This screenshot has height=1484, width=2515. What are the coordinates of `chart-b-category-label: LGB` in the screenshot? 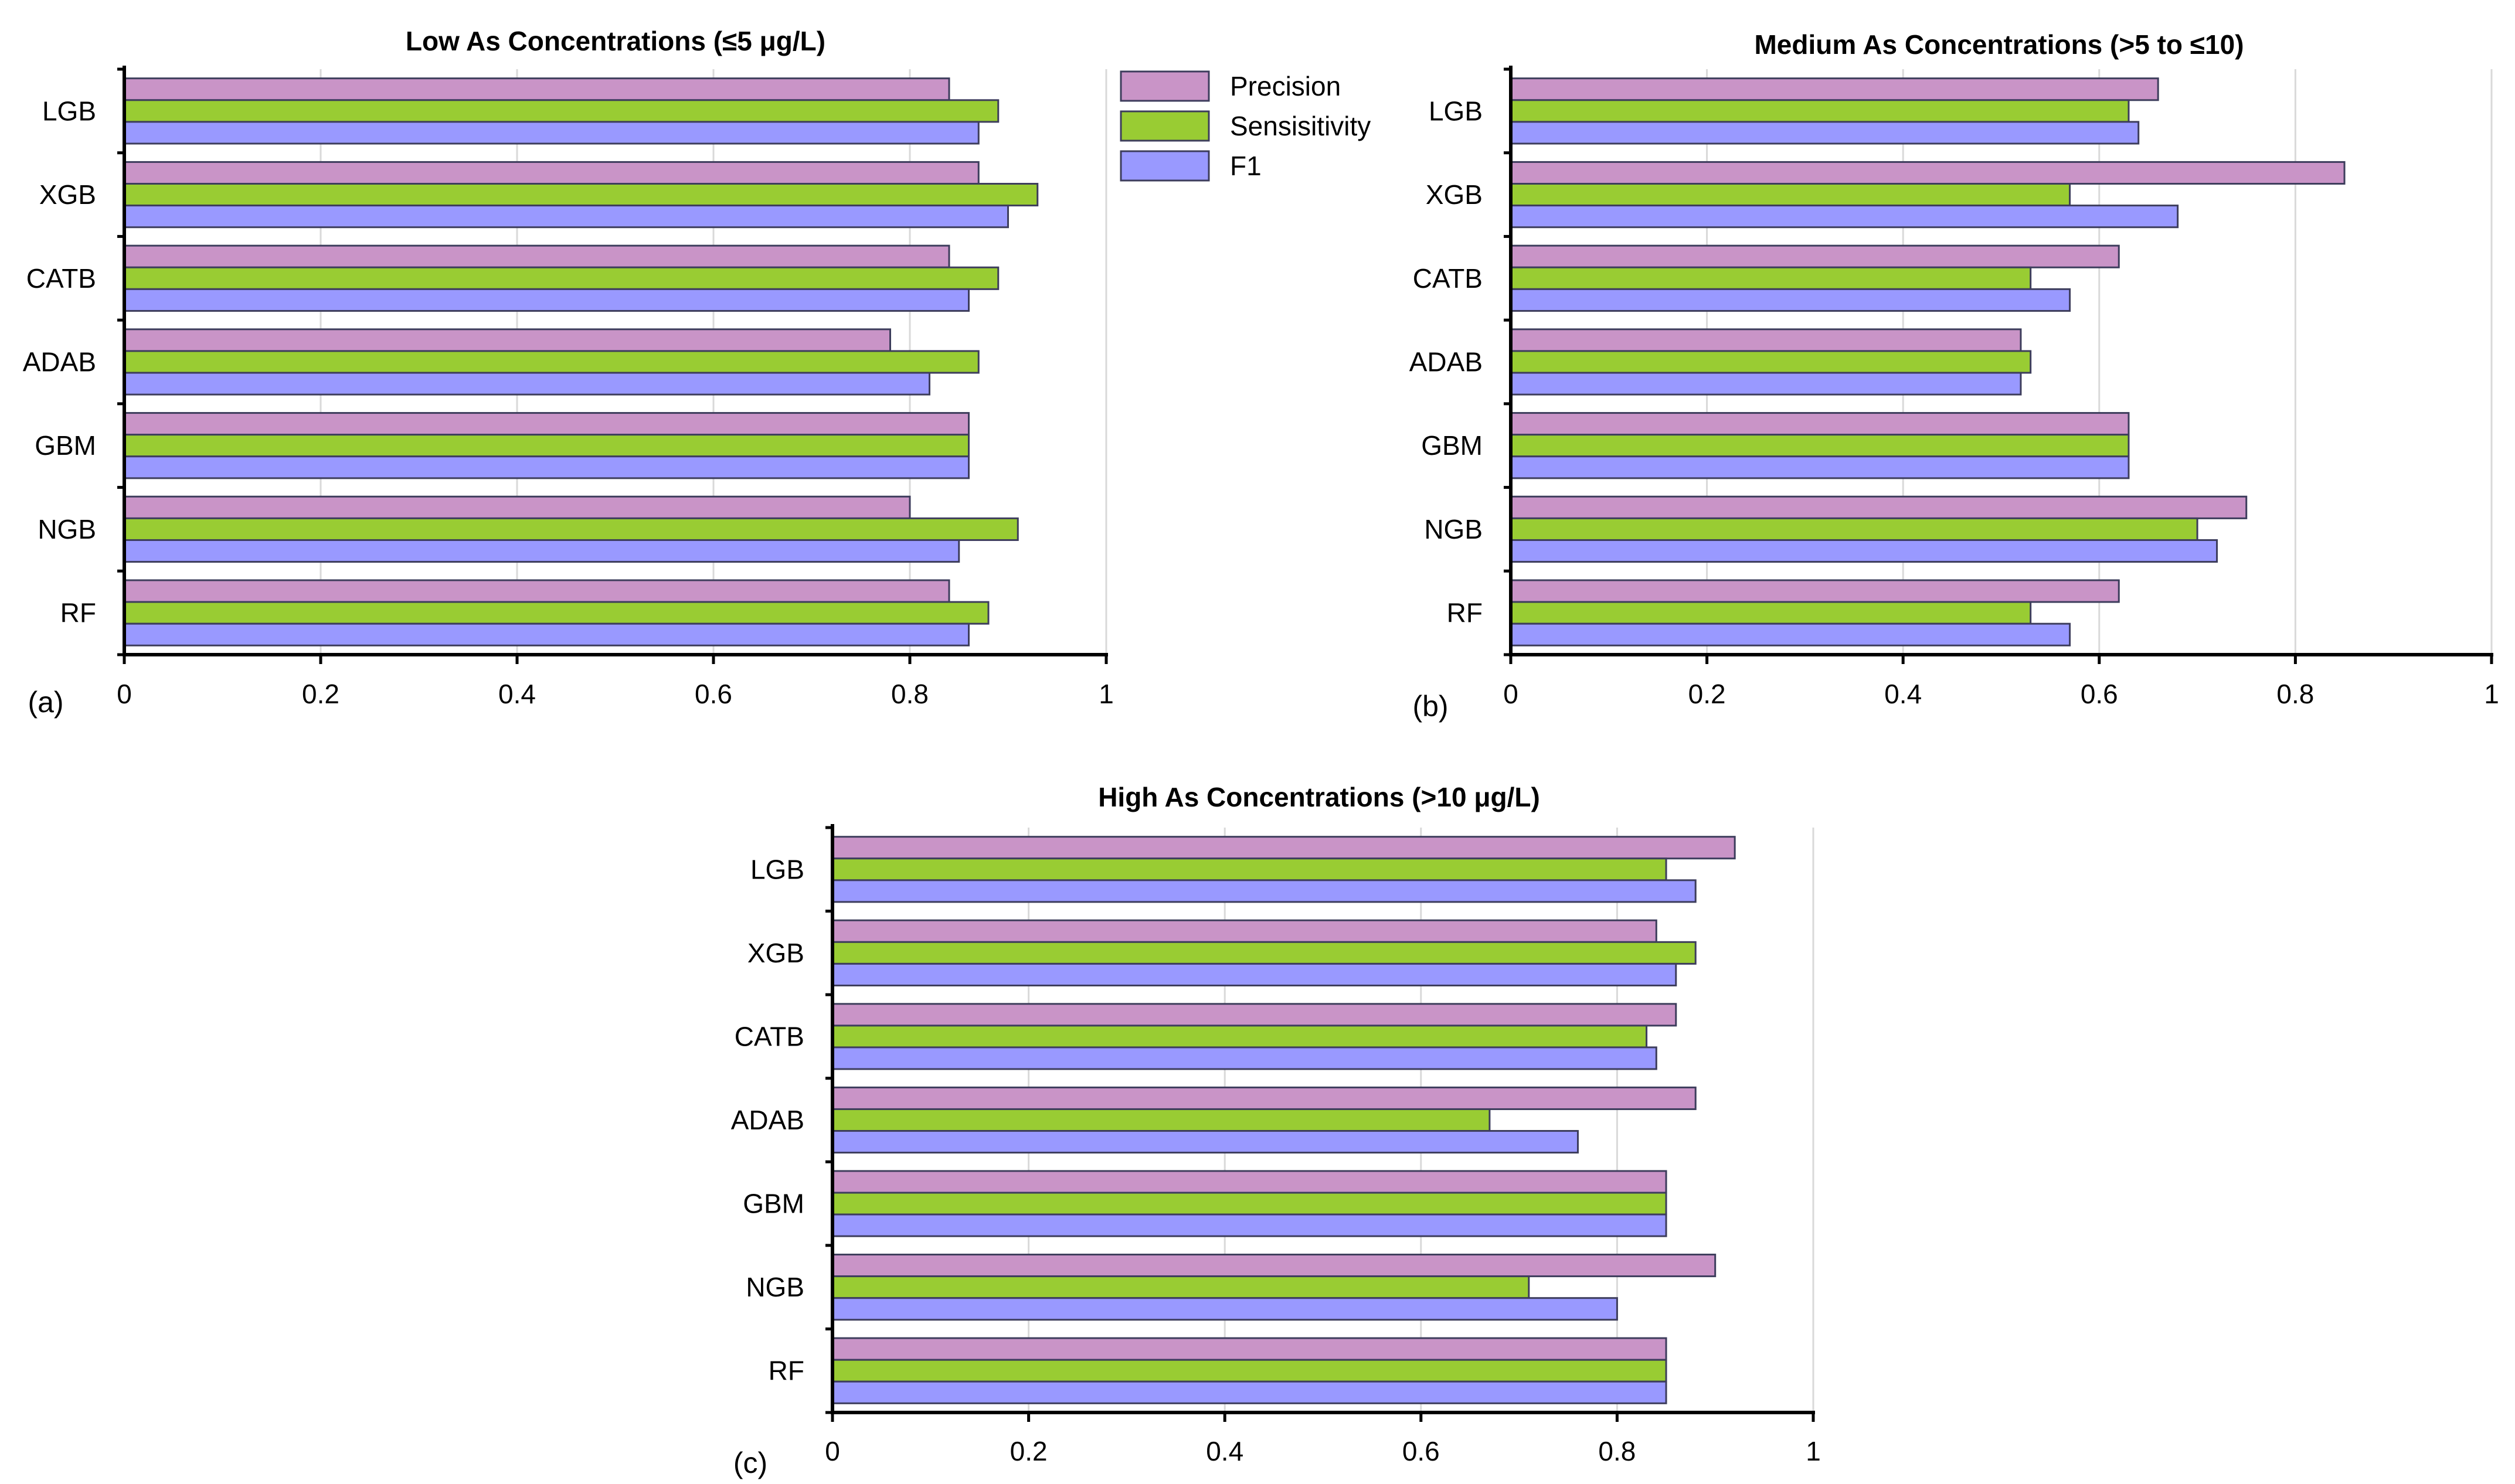 It's located at (1456, 111).